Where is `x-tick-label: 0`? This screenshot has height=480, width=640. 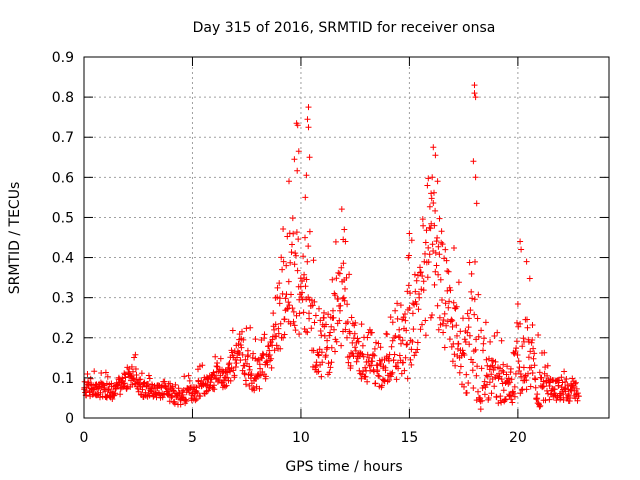
x-tick-label: 0 is located at coordinates (84, 438).